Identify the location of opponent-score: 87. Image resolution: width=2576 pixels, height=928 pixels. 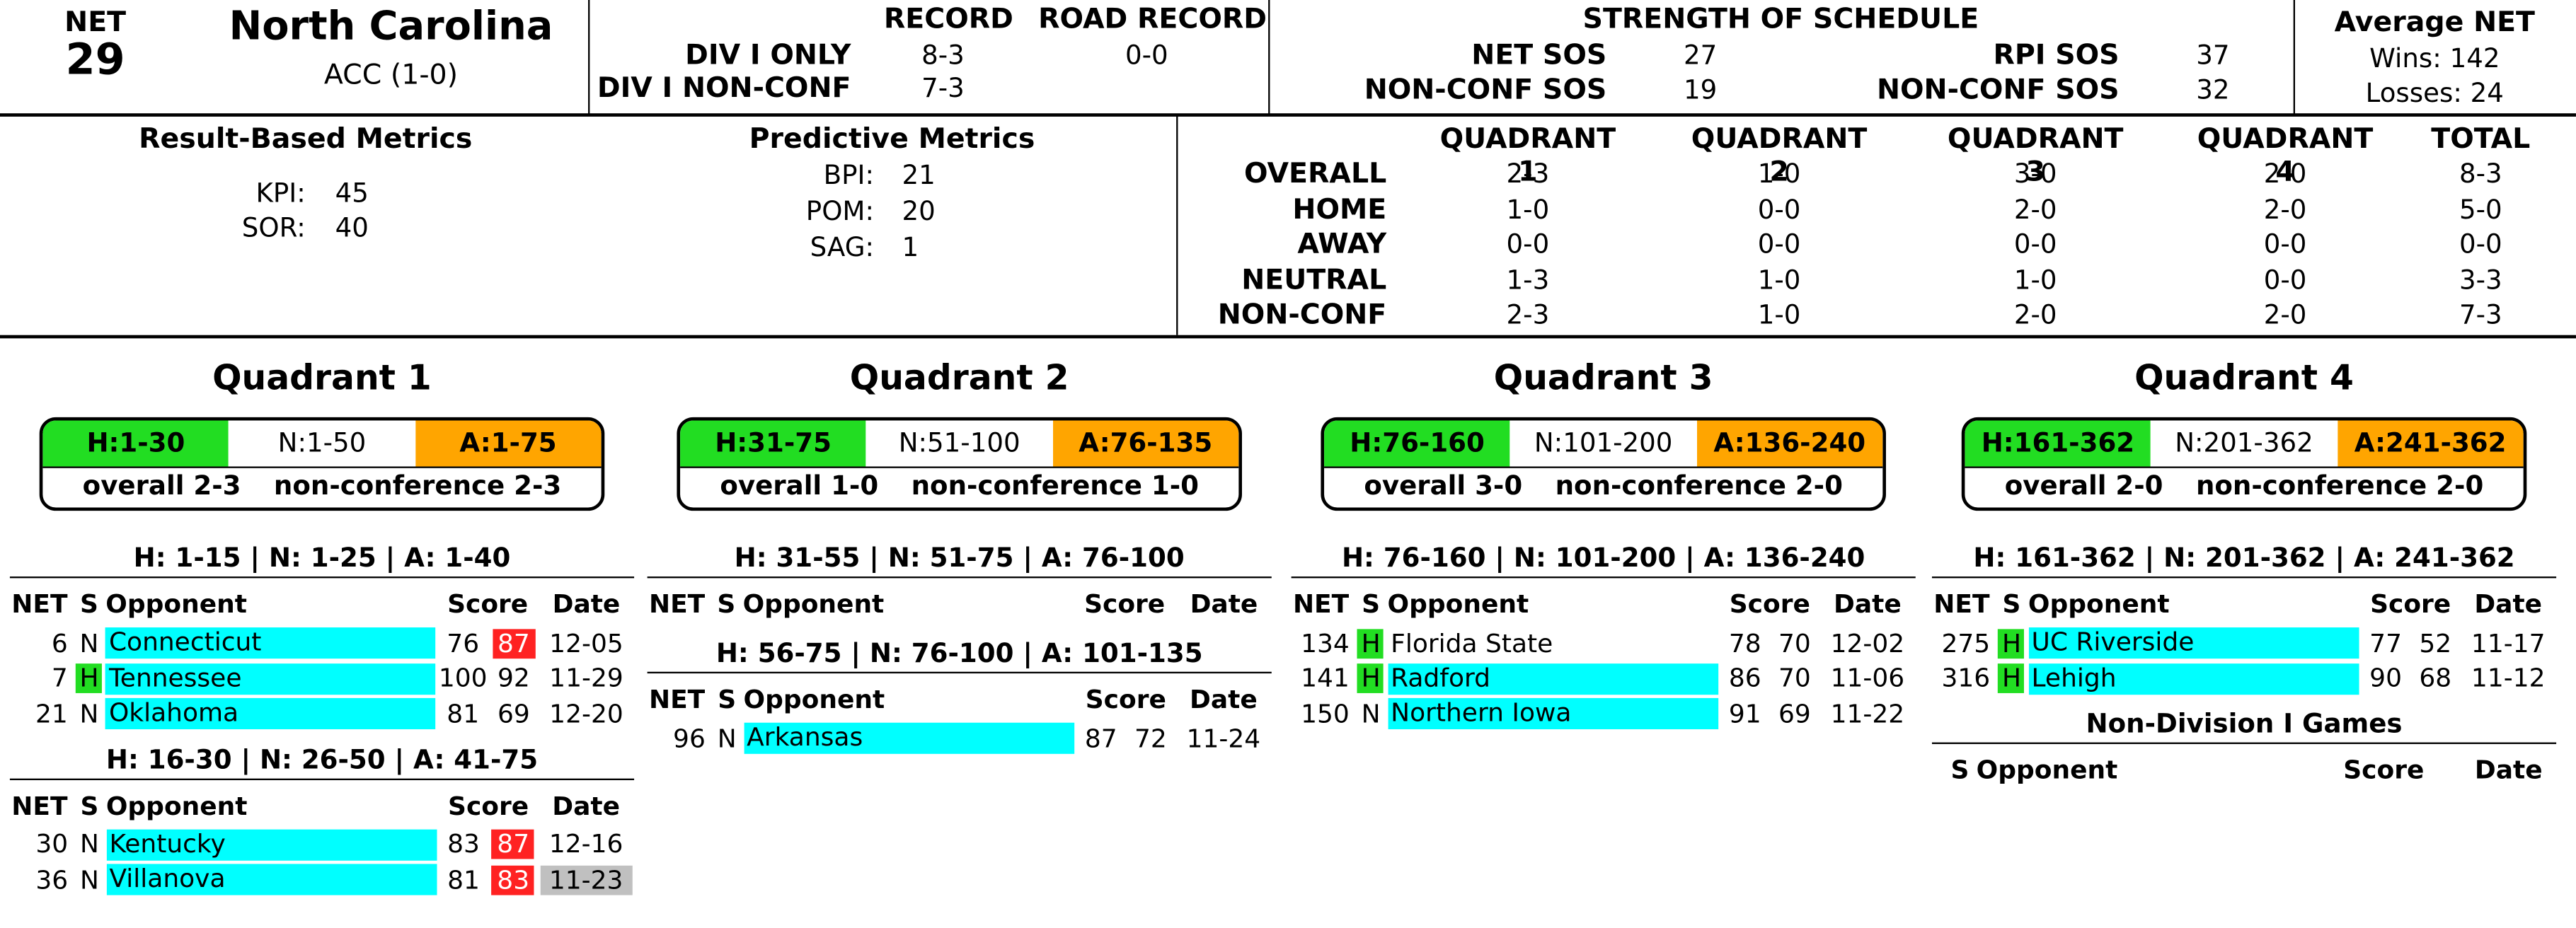
(513, 844).